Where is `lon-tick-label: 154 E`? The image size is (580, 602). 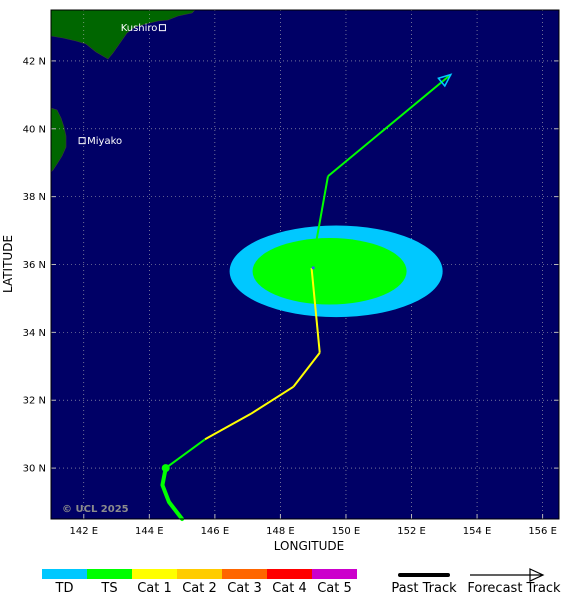 lon-tick-label: 154 E is located at coordinates (477, 531).